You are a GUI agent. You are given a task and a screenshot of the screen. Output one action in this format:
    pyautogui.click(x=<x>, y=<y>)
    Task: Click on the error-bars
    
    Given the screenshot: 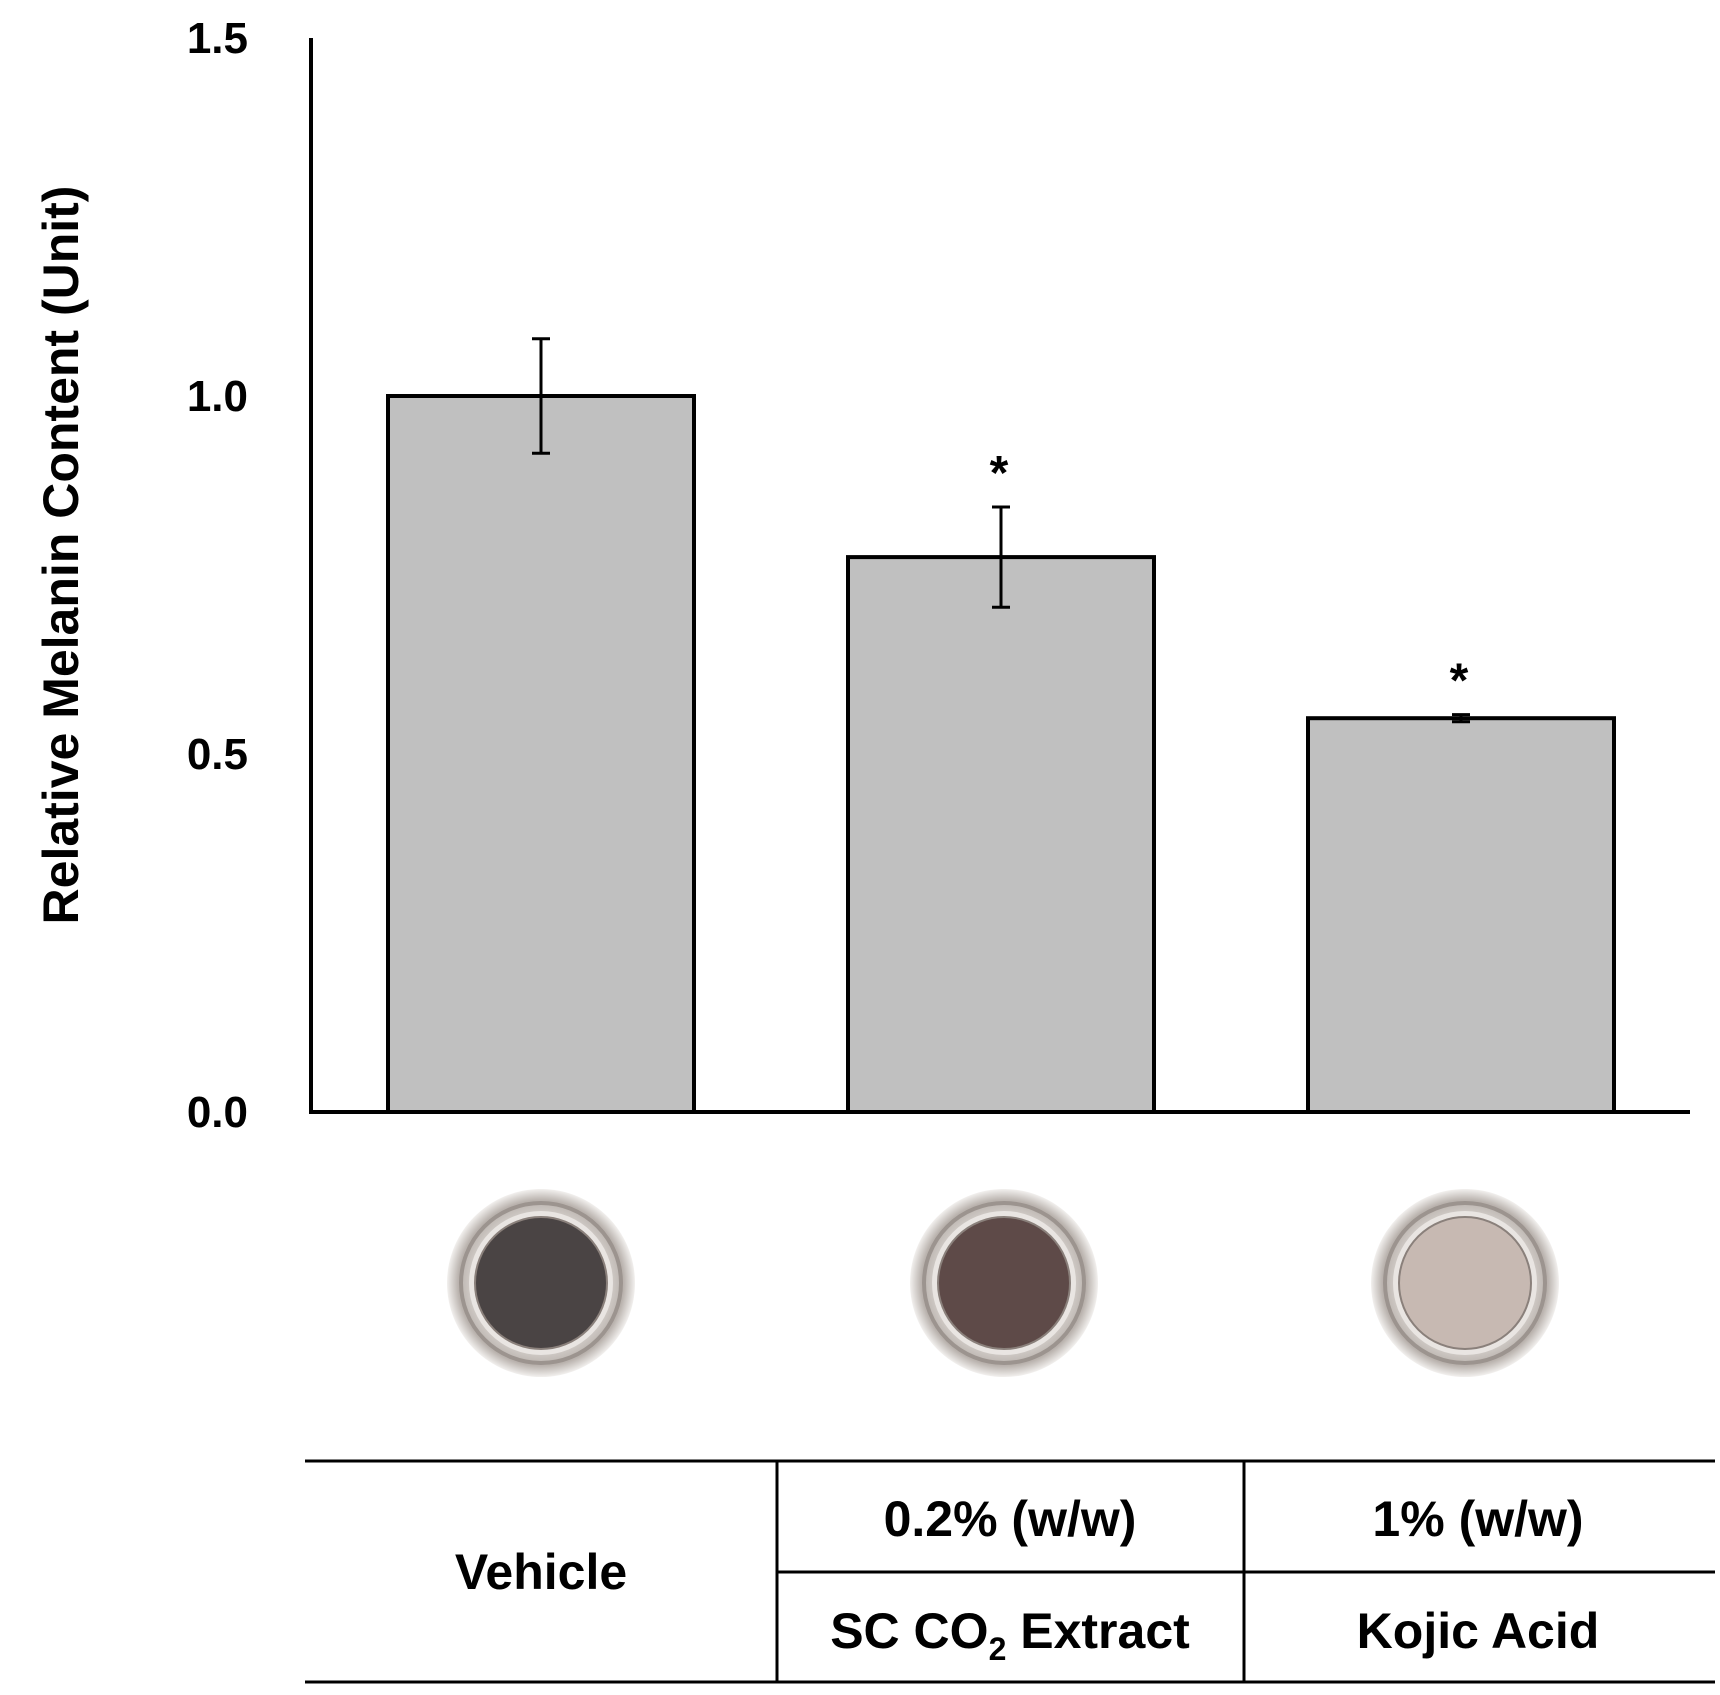 What is the action you would take?
    pyautogui.click(x=1001, y=530)
    